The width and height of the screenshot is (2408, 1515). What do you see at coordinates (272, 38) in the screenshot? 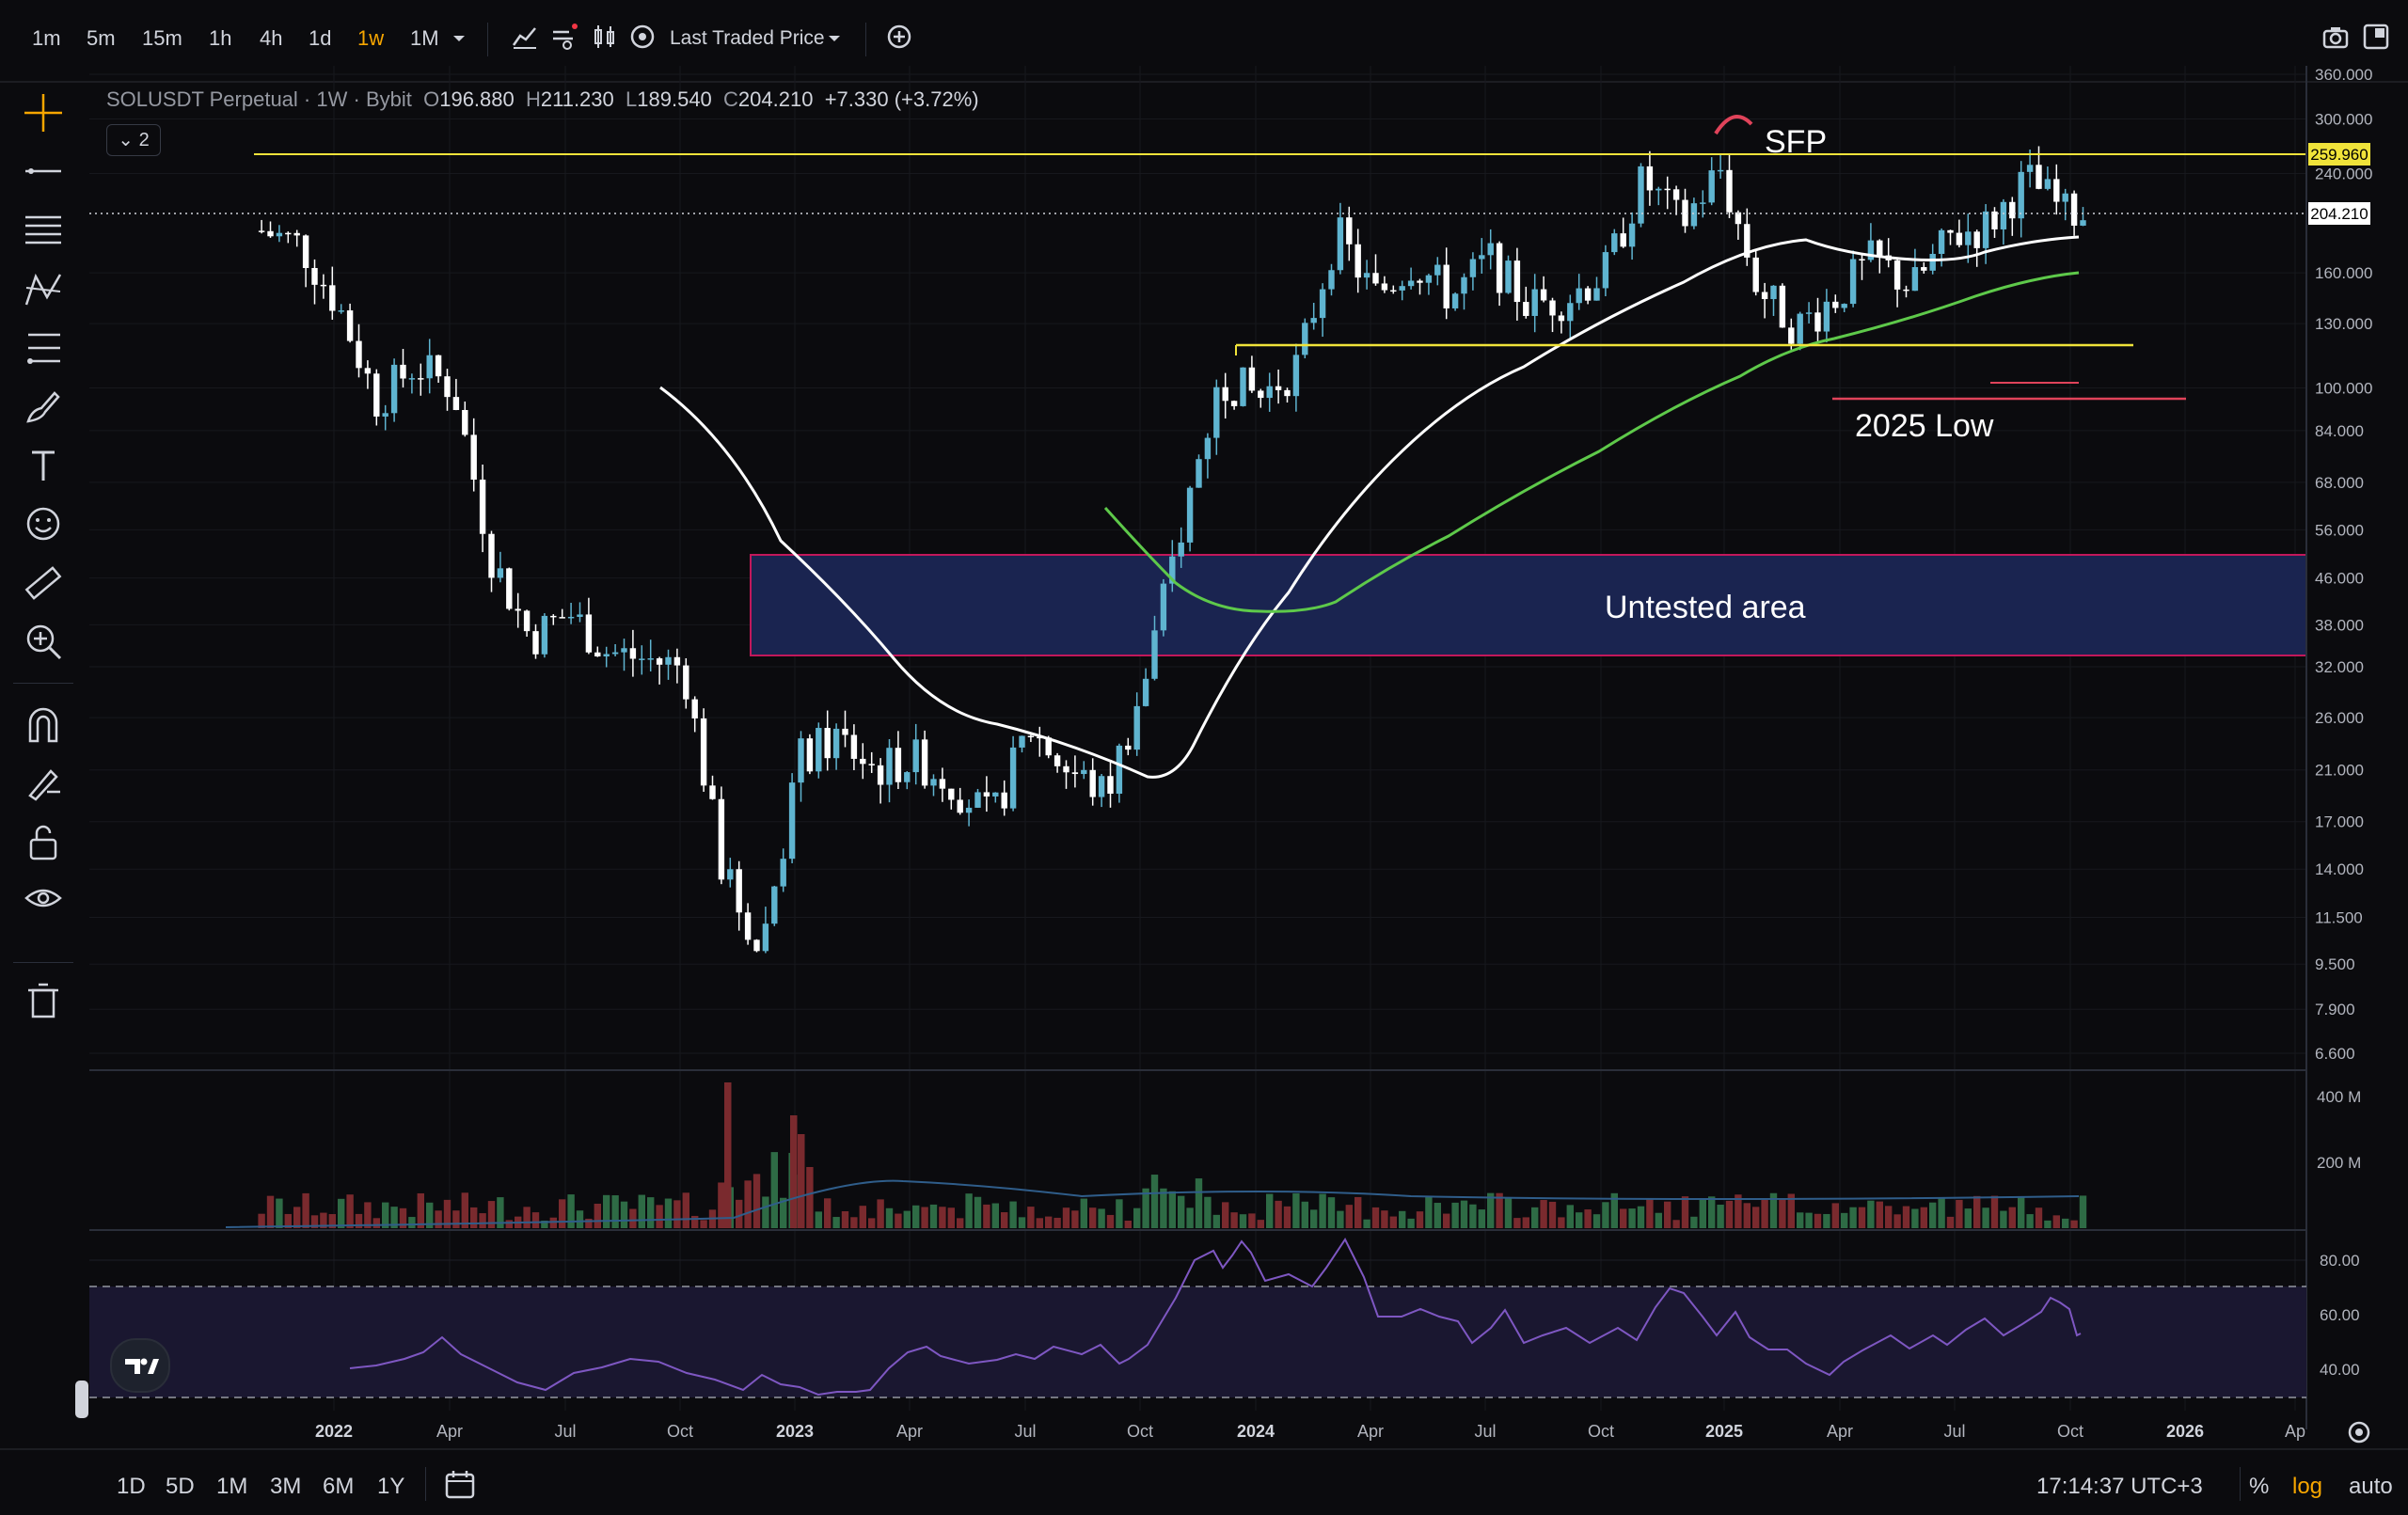
I see `timeframe-4h: 4h` at bounding box center [272, 38].